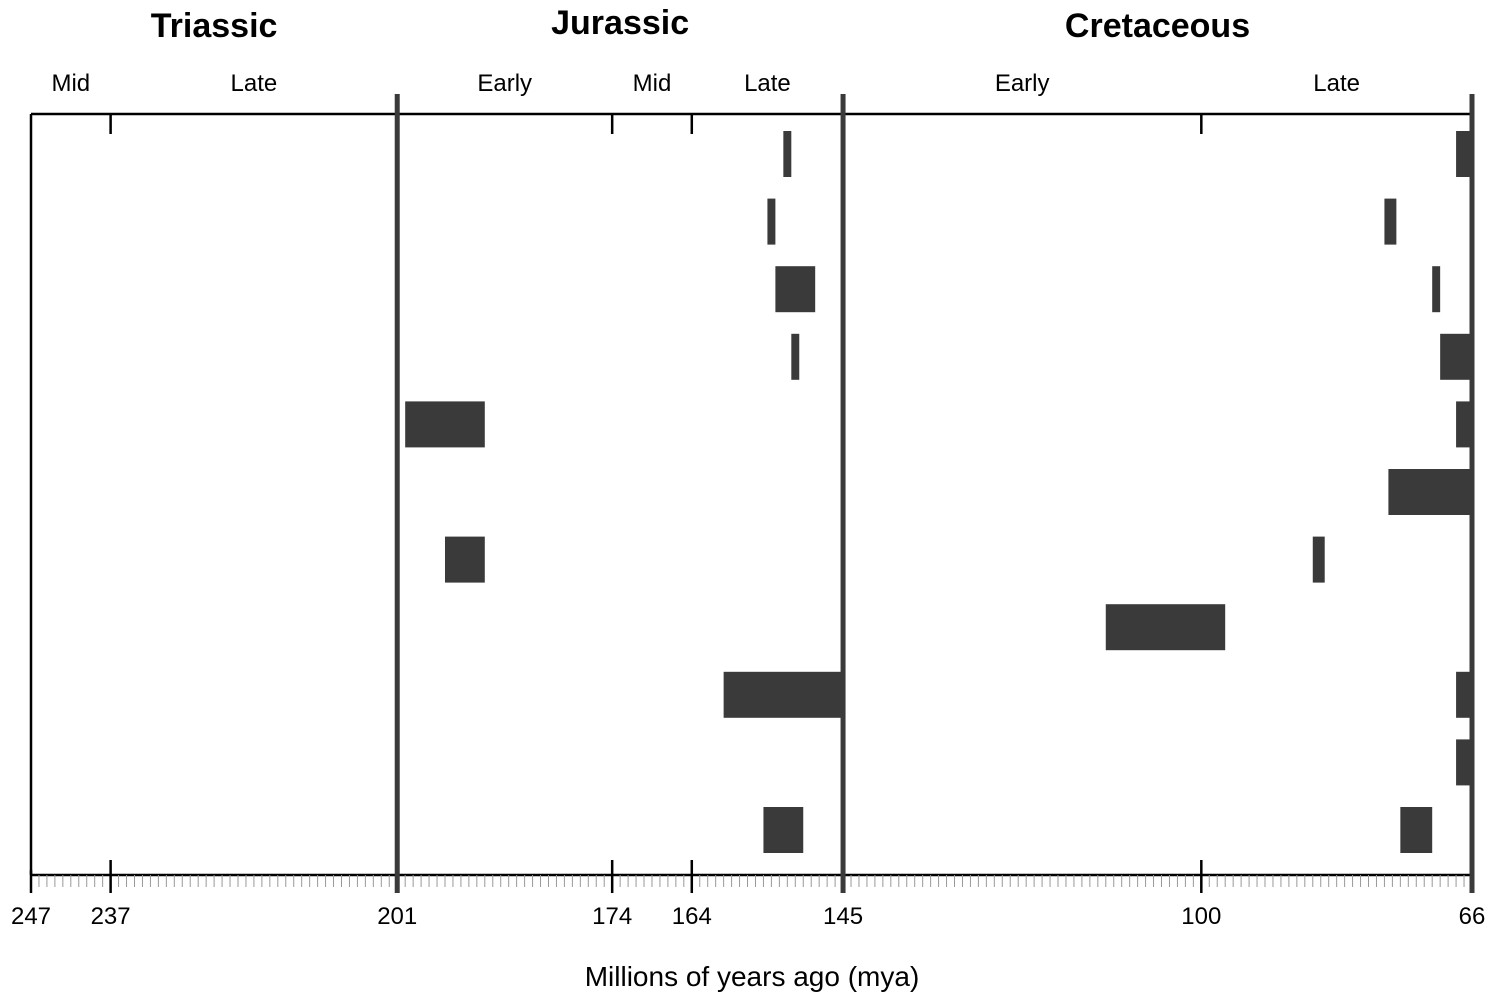 This screenshot has height=994, width=1505. Describe the element at coordinates (1201, 916) in the screenshot. I see `x-tick-label: 100` at that location.